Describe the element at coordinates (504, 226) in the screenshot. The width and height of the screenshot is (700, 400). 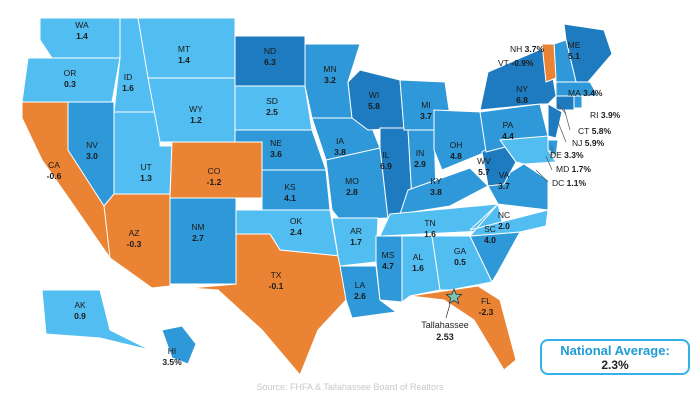
I see `state-value: 2.0` at that location.